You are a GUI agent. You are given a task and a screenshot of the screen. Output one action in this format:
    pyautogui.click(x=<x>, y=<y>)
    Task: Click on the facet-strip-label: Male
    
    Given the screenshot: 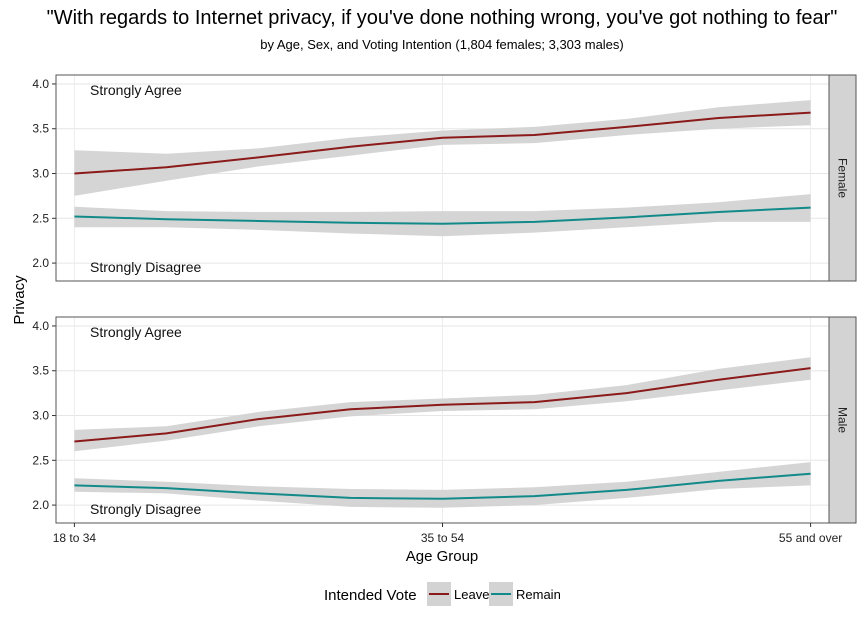 What is the action you would take?
    pyautogui.click(x=843, y=420)
    